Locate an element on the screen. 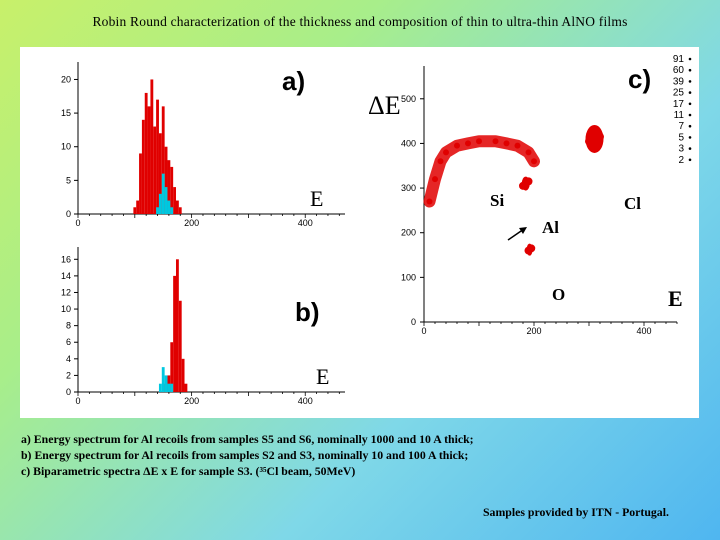 This screenshot has height=540, width=720. y-tick-label: 8 is located at coordinates (68, 326).